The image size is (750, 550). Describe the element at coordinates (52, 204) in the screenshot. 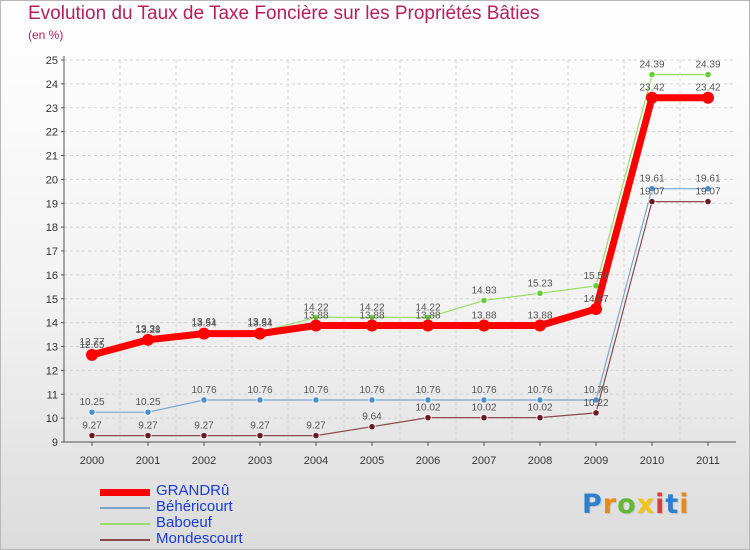

I see `y-tick-label: 19` at that location.